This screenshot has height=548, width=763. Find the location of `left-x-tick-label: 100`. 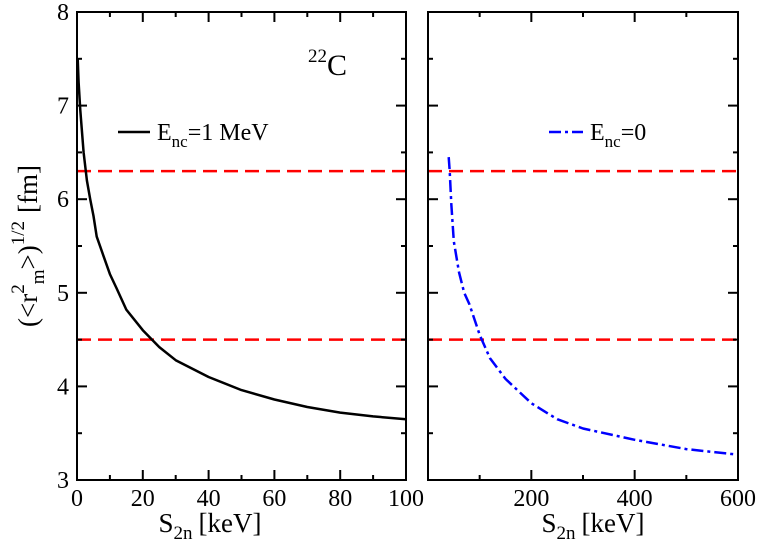

left-x-tick-label: 100 is located at coordinates (406, 499).